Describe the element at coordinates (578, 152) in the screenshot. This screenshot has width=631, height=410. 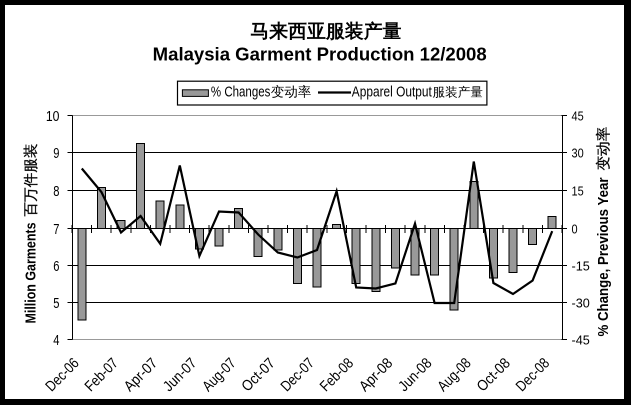
I see `svg-text: 30` at that location.